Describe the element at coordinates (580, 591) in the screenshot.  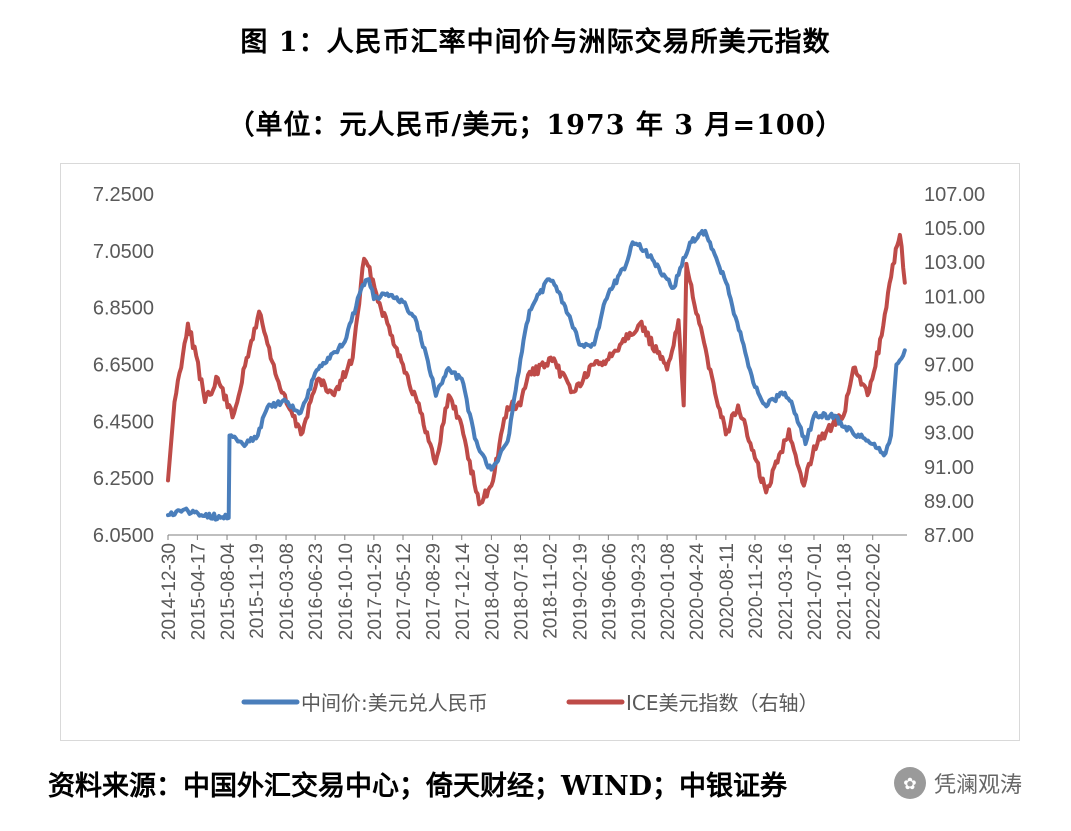
I see `x-tick-label: 2019-02-19` at that location.